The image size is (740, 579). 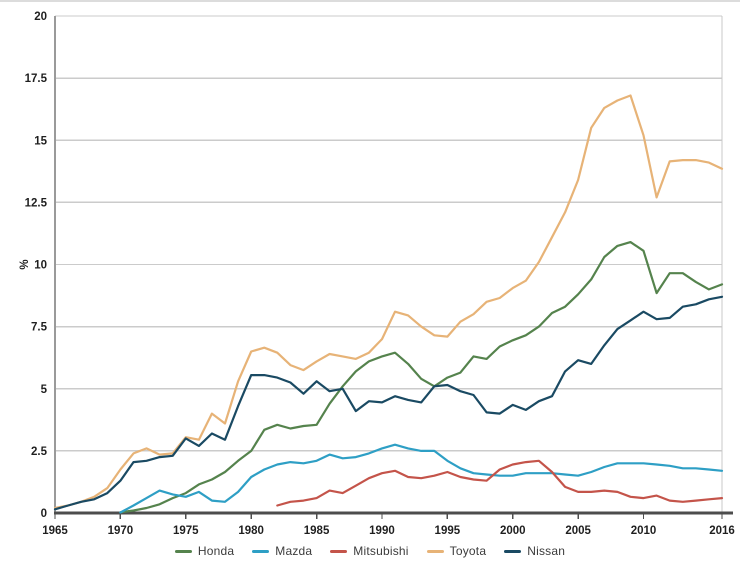 I want to click on legend-label: Mitsubishi, so click(x=381, y=551).